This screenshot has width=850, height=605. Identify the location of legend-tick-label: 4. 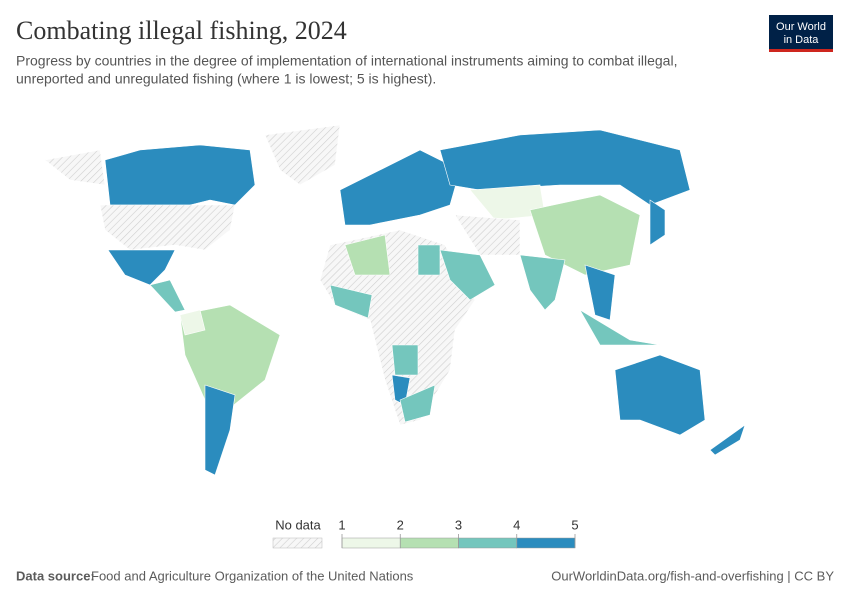
(516, 524).